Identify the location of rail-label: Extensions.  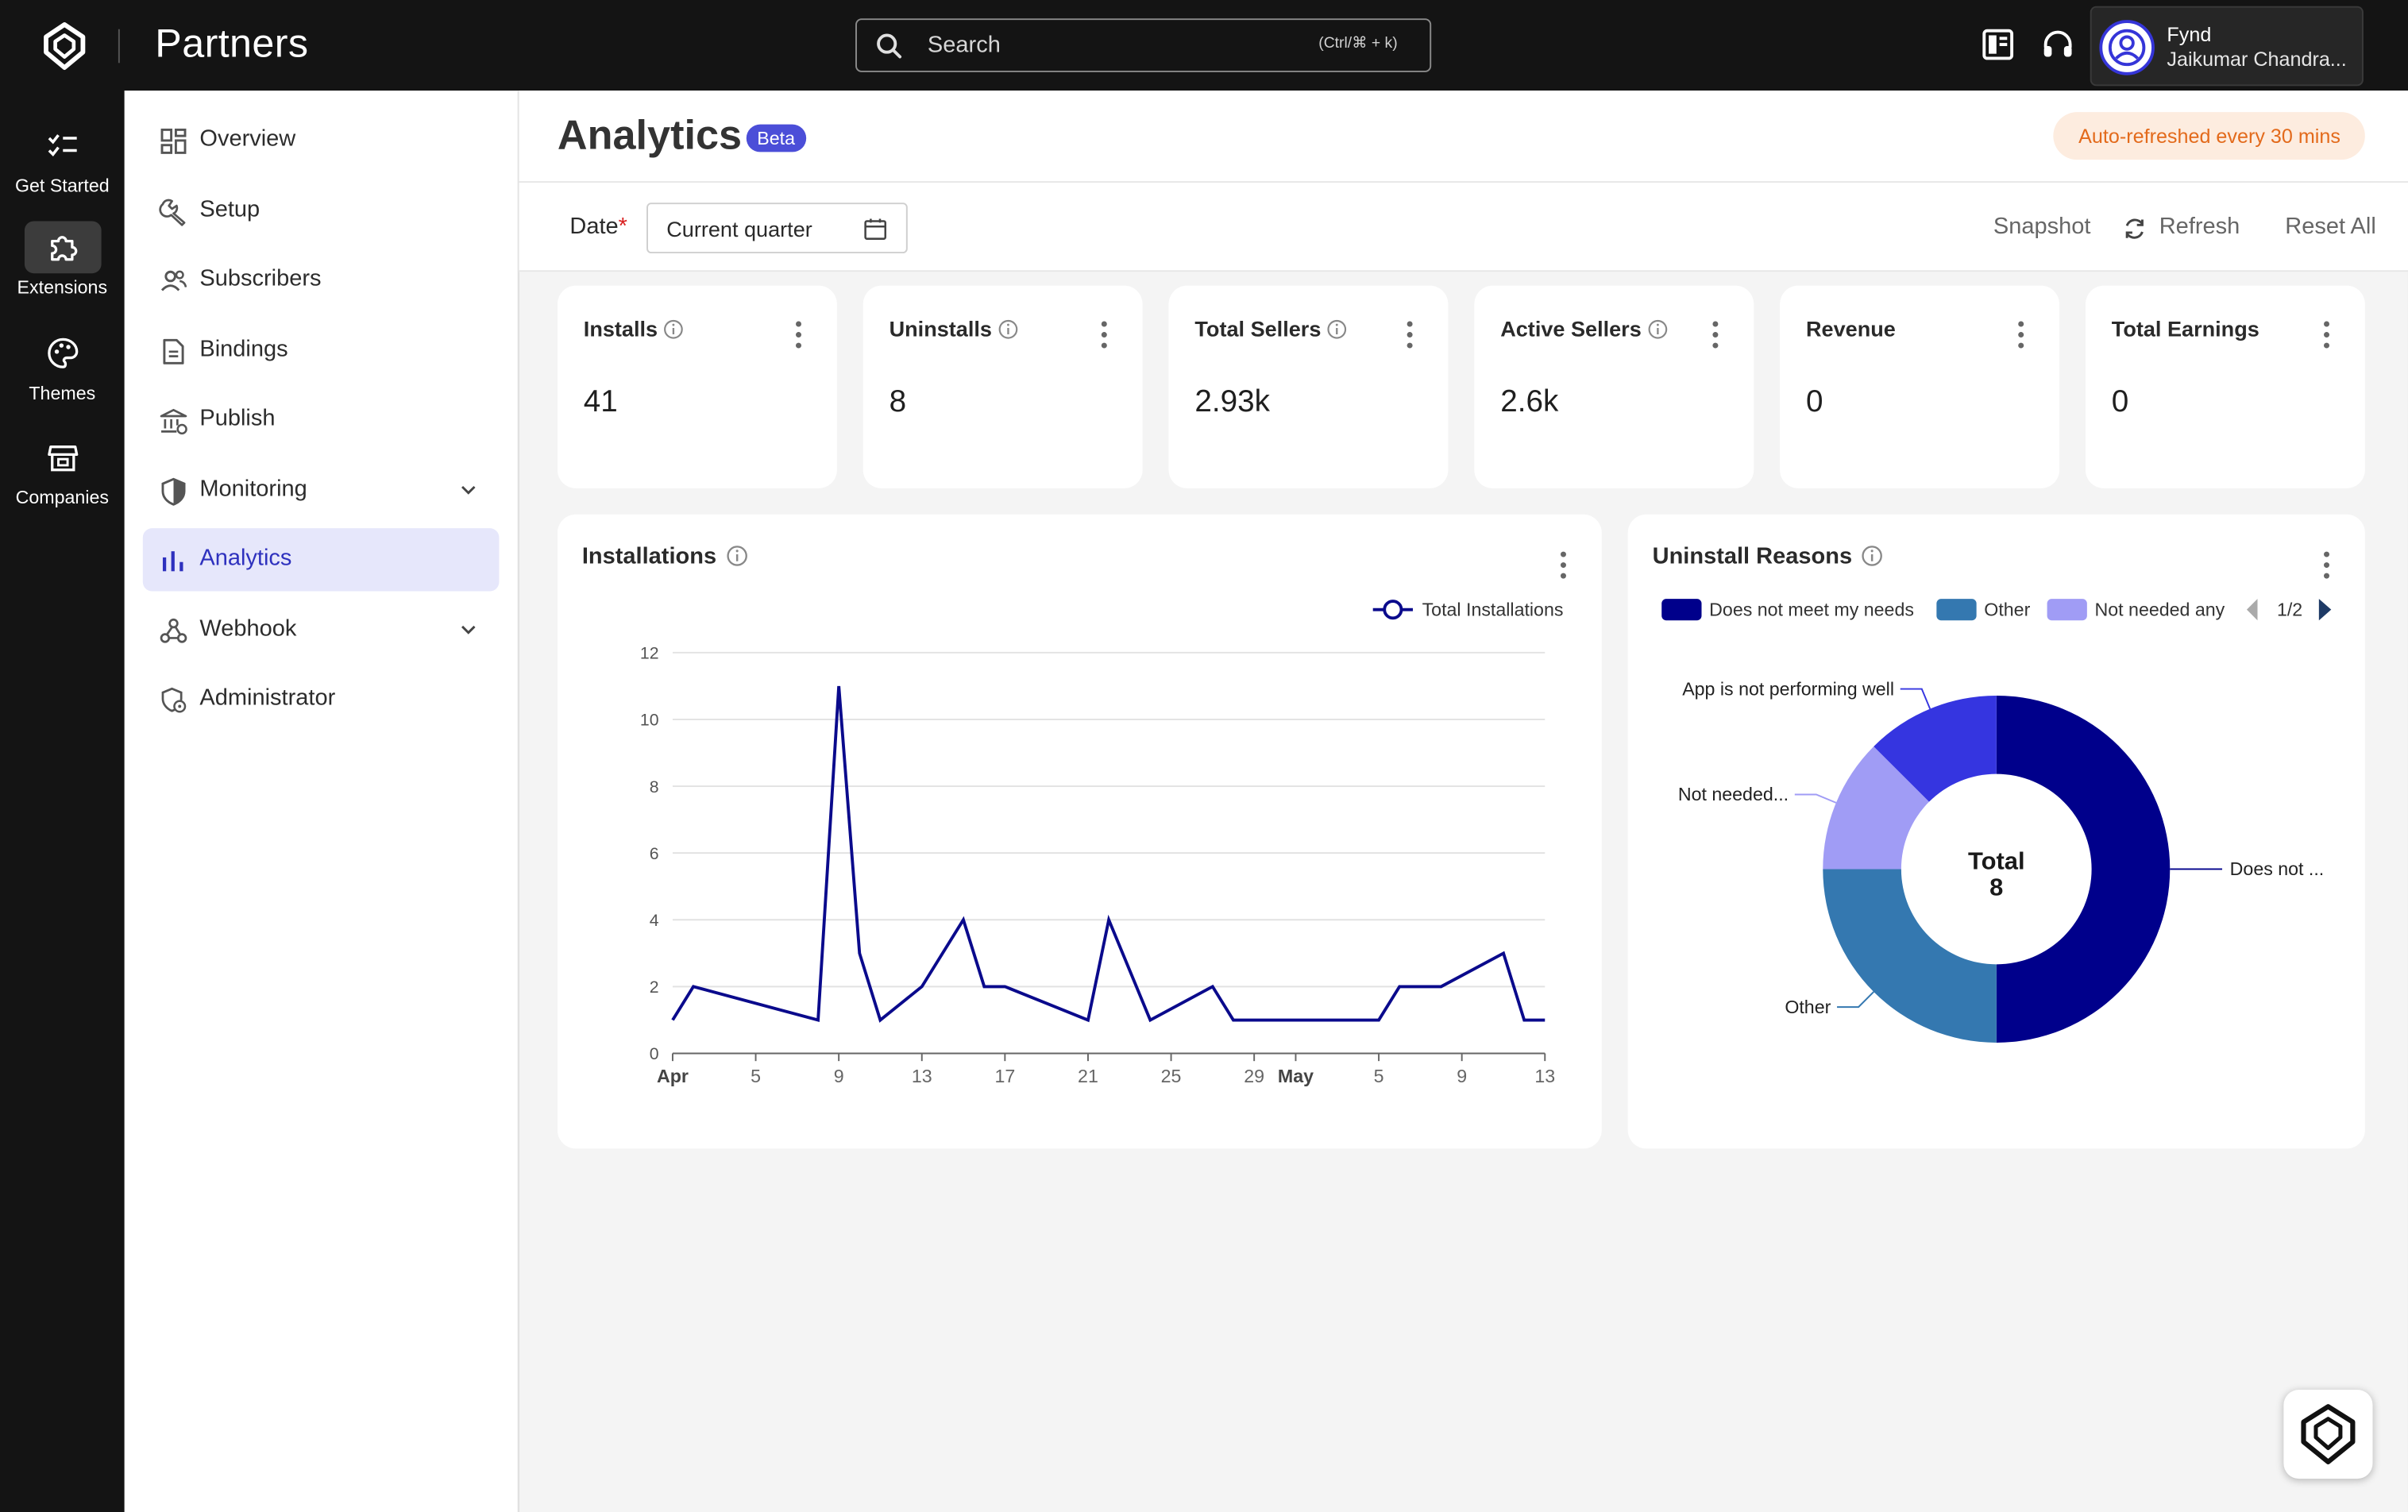
(62, 287).